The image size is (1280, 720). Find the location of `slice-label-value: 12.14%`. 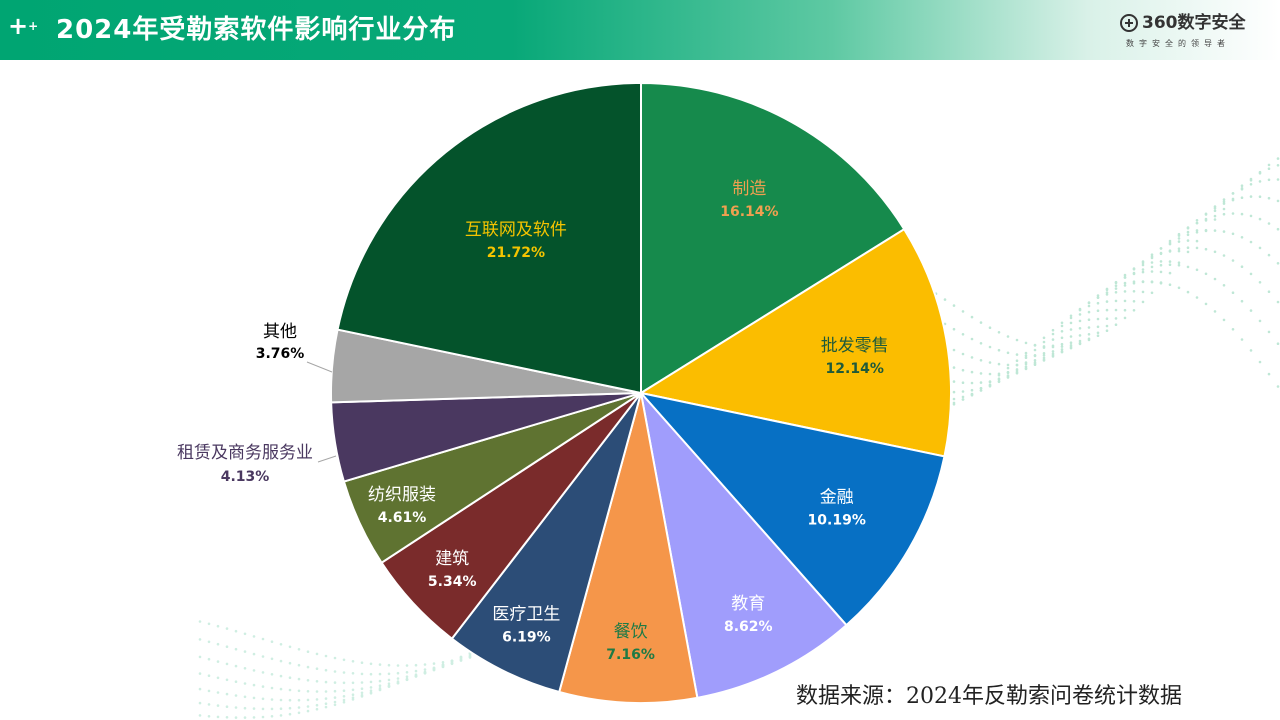

slice-label-value: 12.14% is located at coordinates (855, 369).